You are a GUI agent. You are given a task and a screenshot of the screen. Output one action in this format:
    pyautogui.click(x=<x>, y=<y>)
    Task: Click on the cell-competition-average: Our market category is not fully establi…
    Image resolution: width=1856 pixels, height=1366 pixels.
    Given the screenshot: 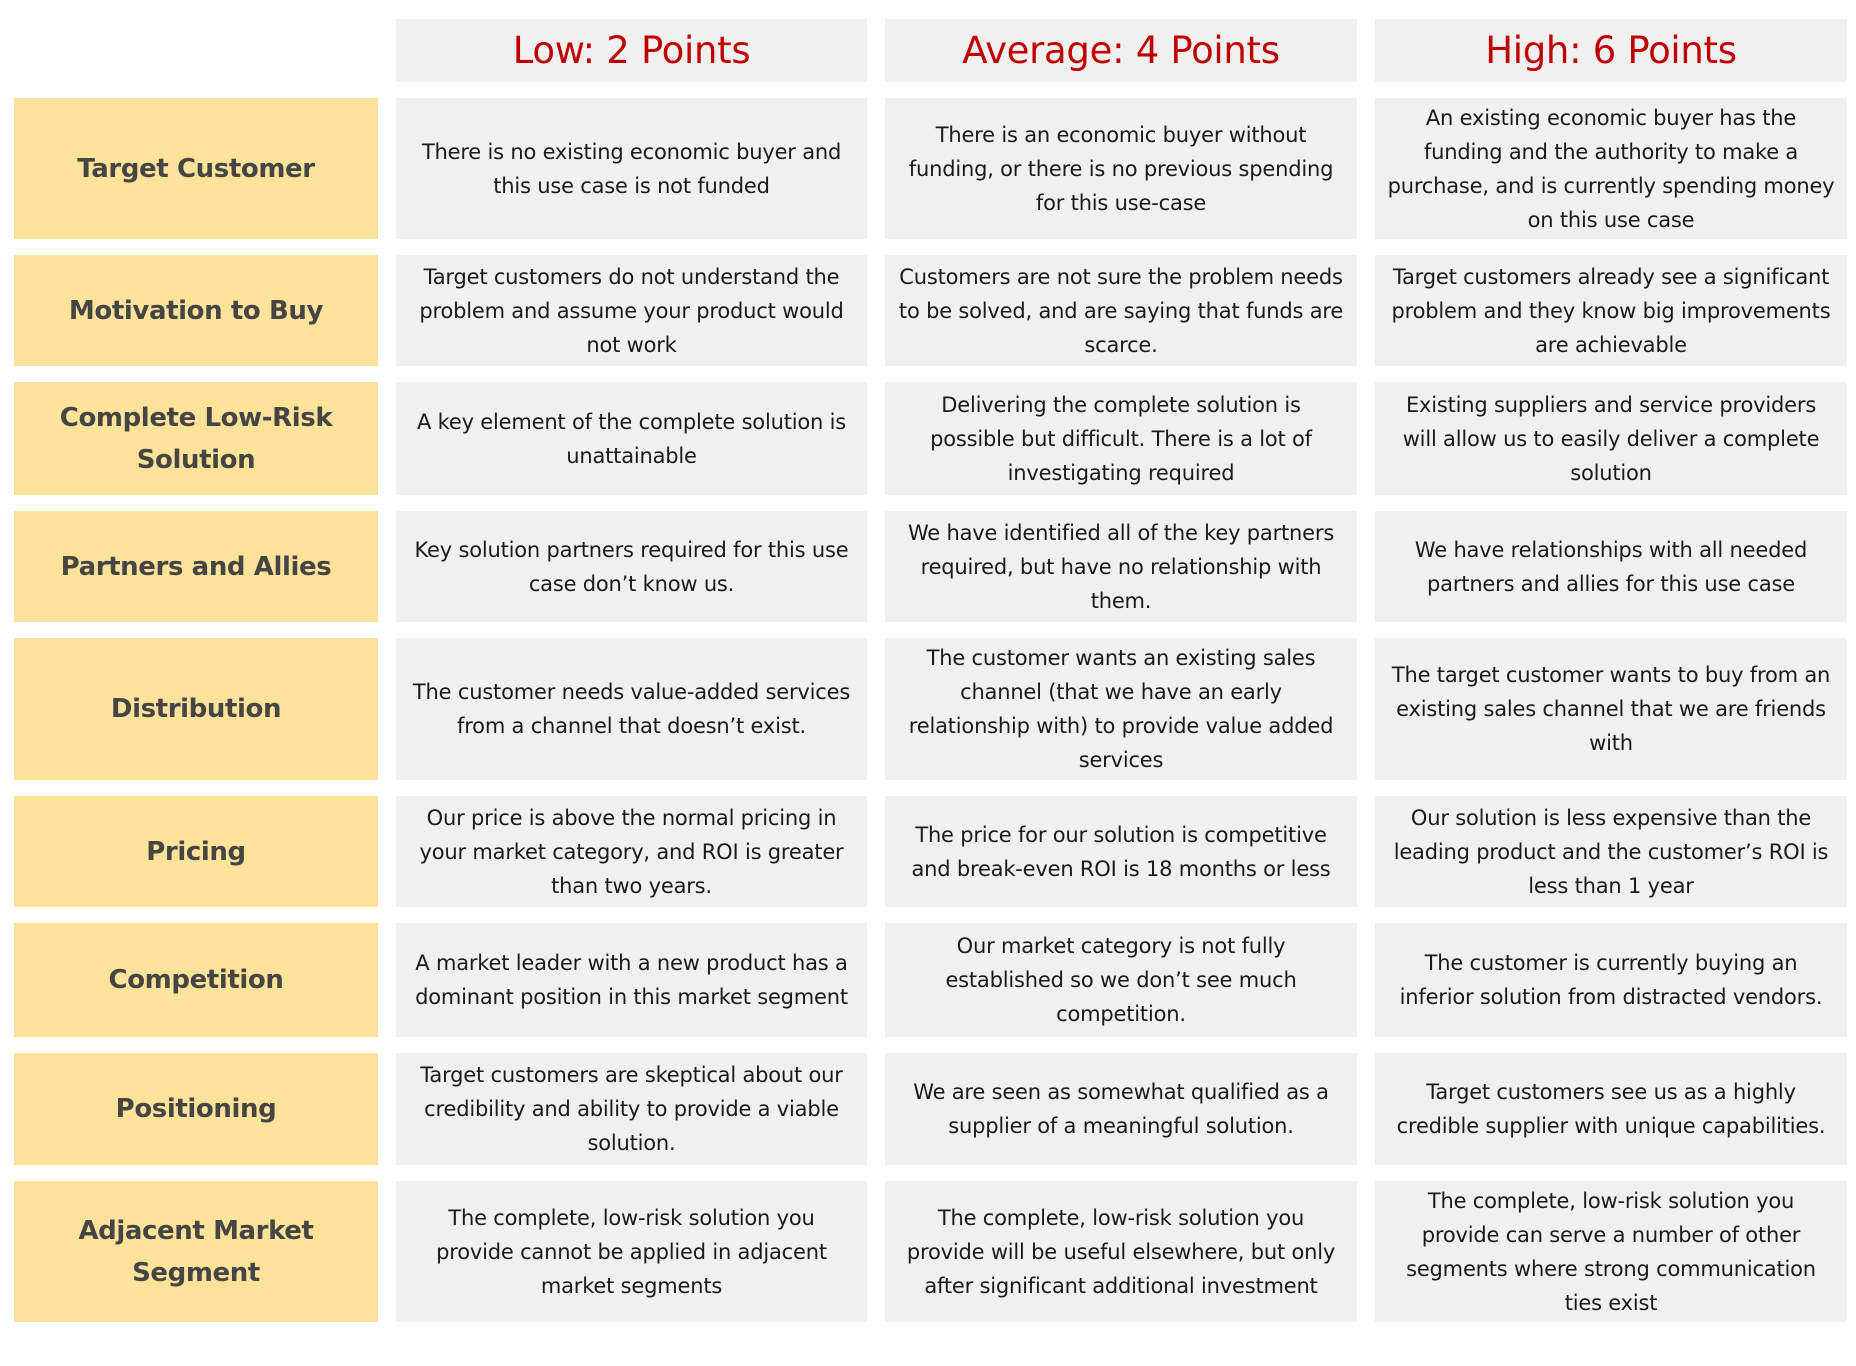 What is the action you would take?
    pyautogui.click(x=1121, y=980)
    